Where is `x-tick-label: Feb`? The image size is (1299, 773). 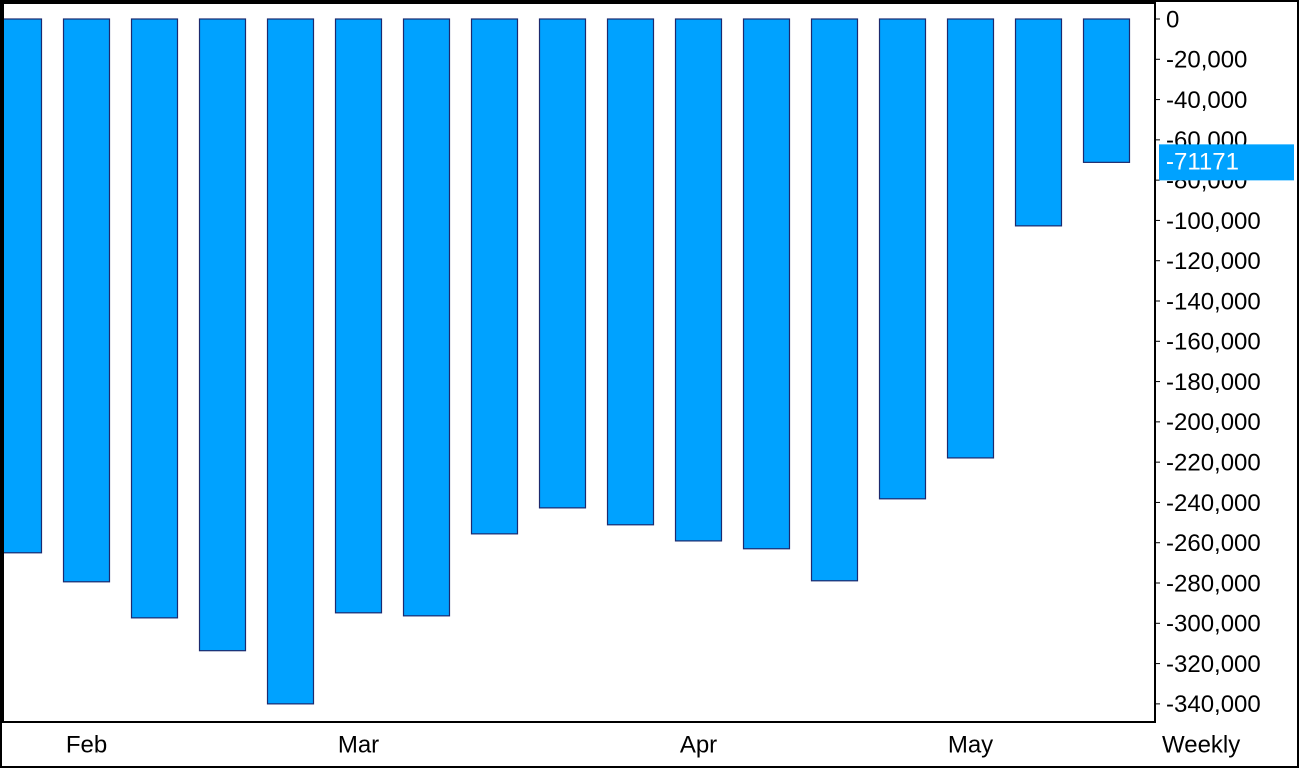 x-tick-label: Feb is located at coordinates (86, 744).